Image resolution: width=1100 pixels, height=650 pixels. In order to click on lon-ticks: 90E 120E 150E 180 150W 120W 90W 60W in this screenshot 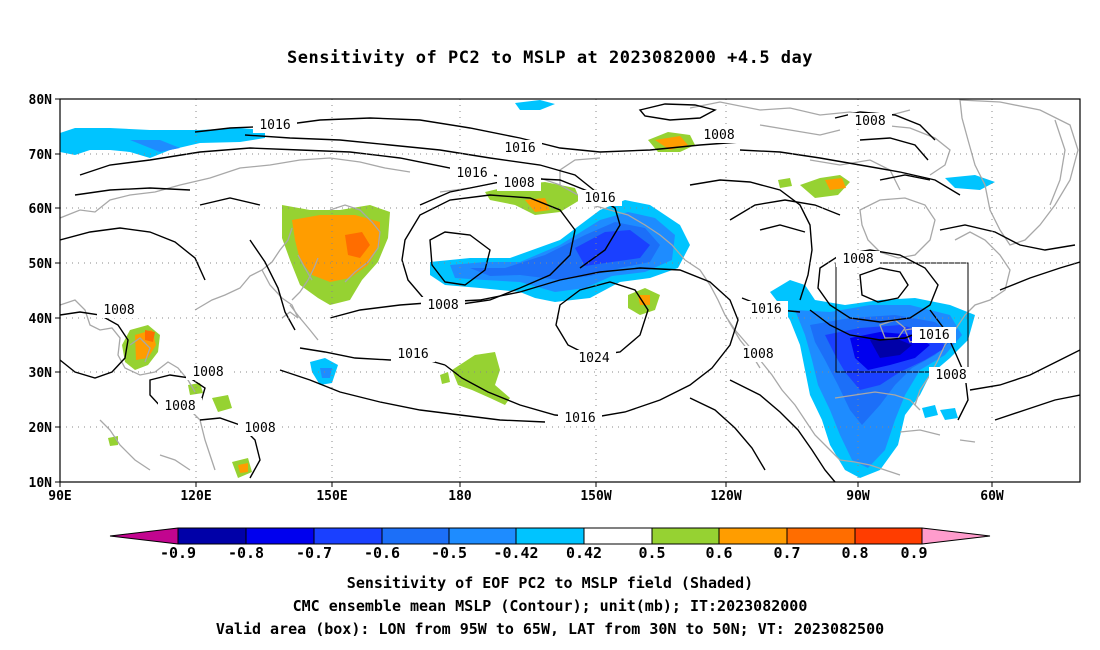, I will do `click(526, 493)`.